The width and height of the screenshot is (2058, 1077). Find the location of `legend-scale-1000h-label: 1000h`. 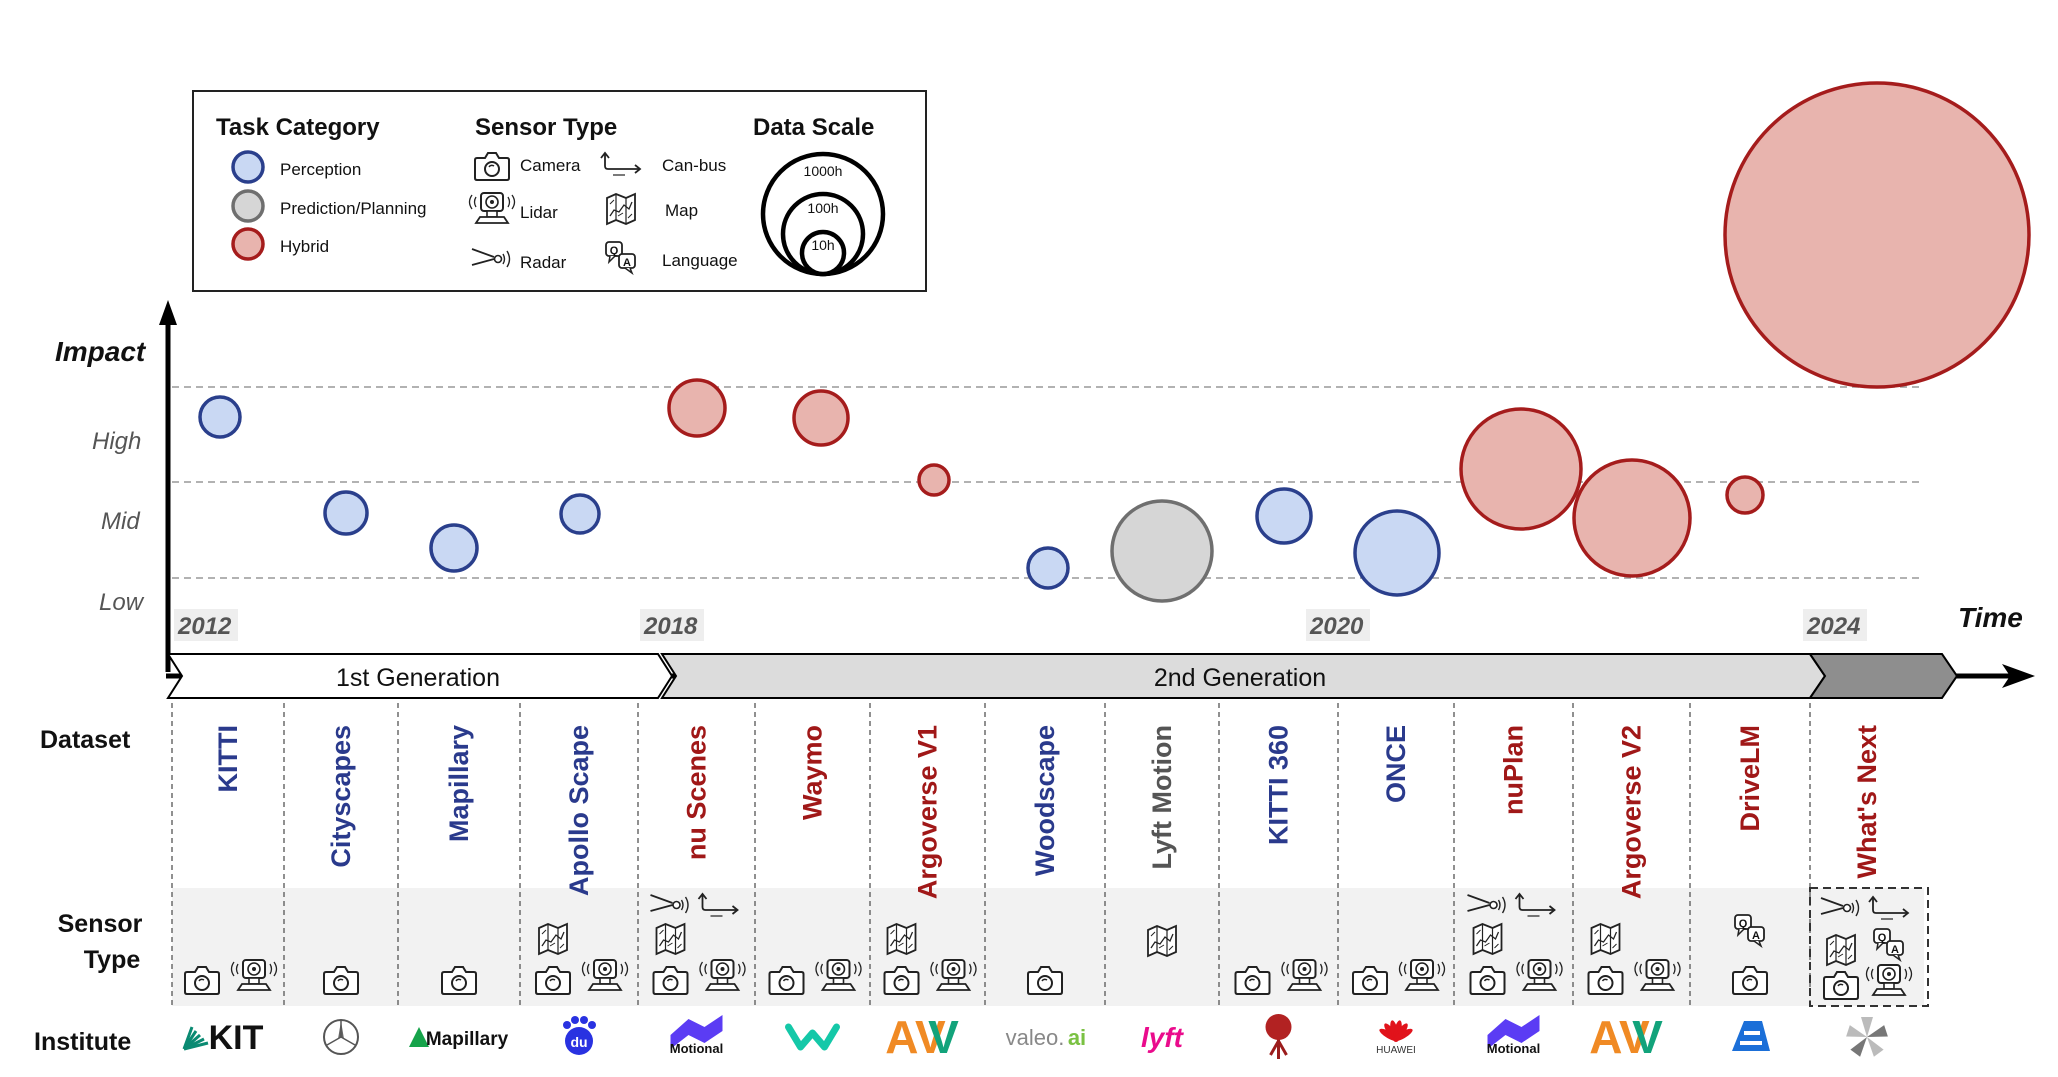

legend-scale-1000h-label: 1000h is located at coordinates (823, 171).